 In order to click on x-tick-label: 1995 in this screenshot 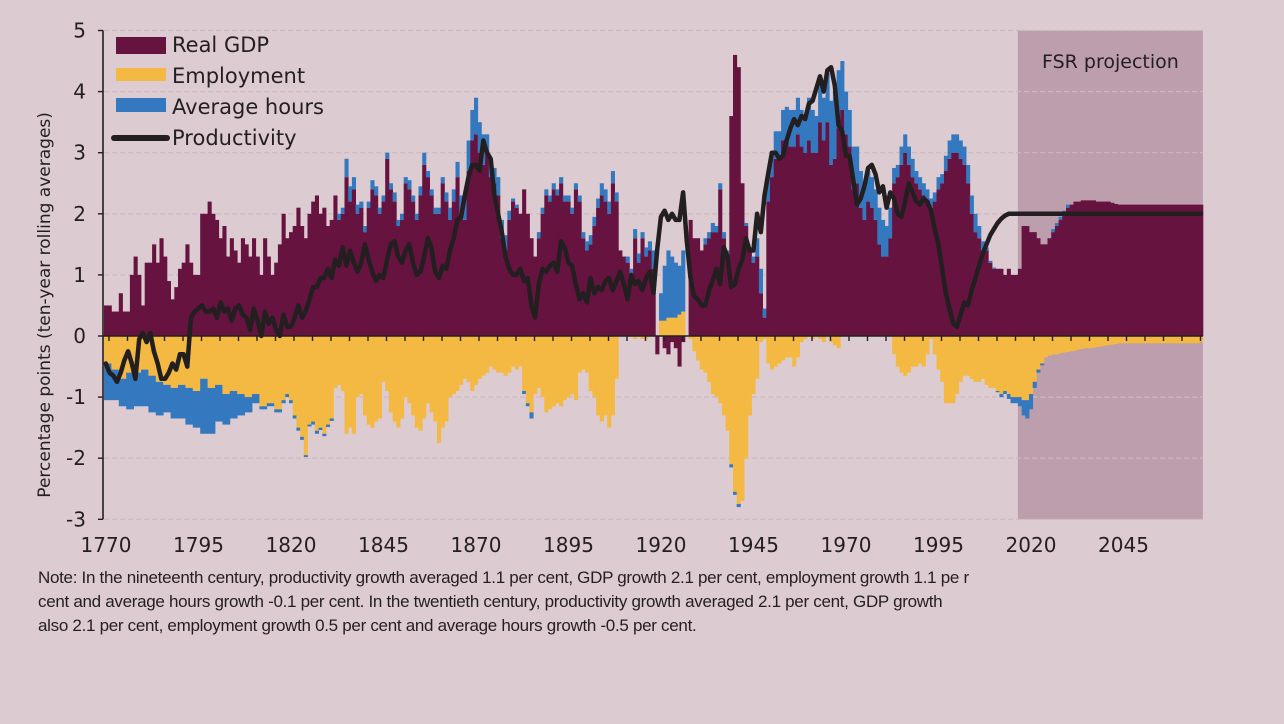, I will do `click(938, 545)`.